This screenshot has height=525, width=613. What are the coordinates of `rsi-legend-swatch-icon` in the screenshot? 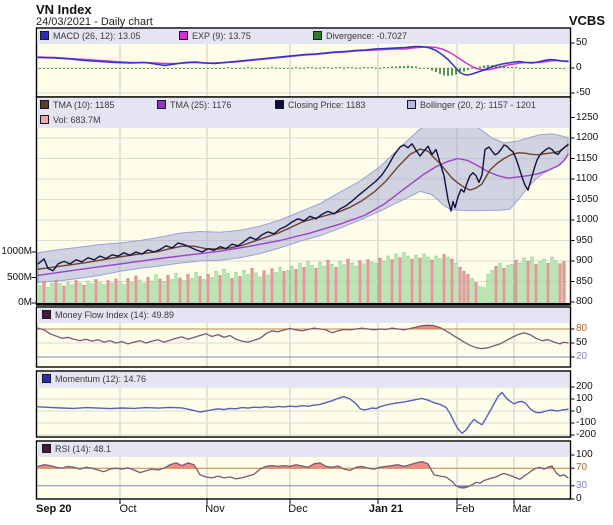 It's located at (46, 448).